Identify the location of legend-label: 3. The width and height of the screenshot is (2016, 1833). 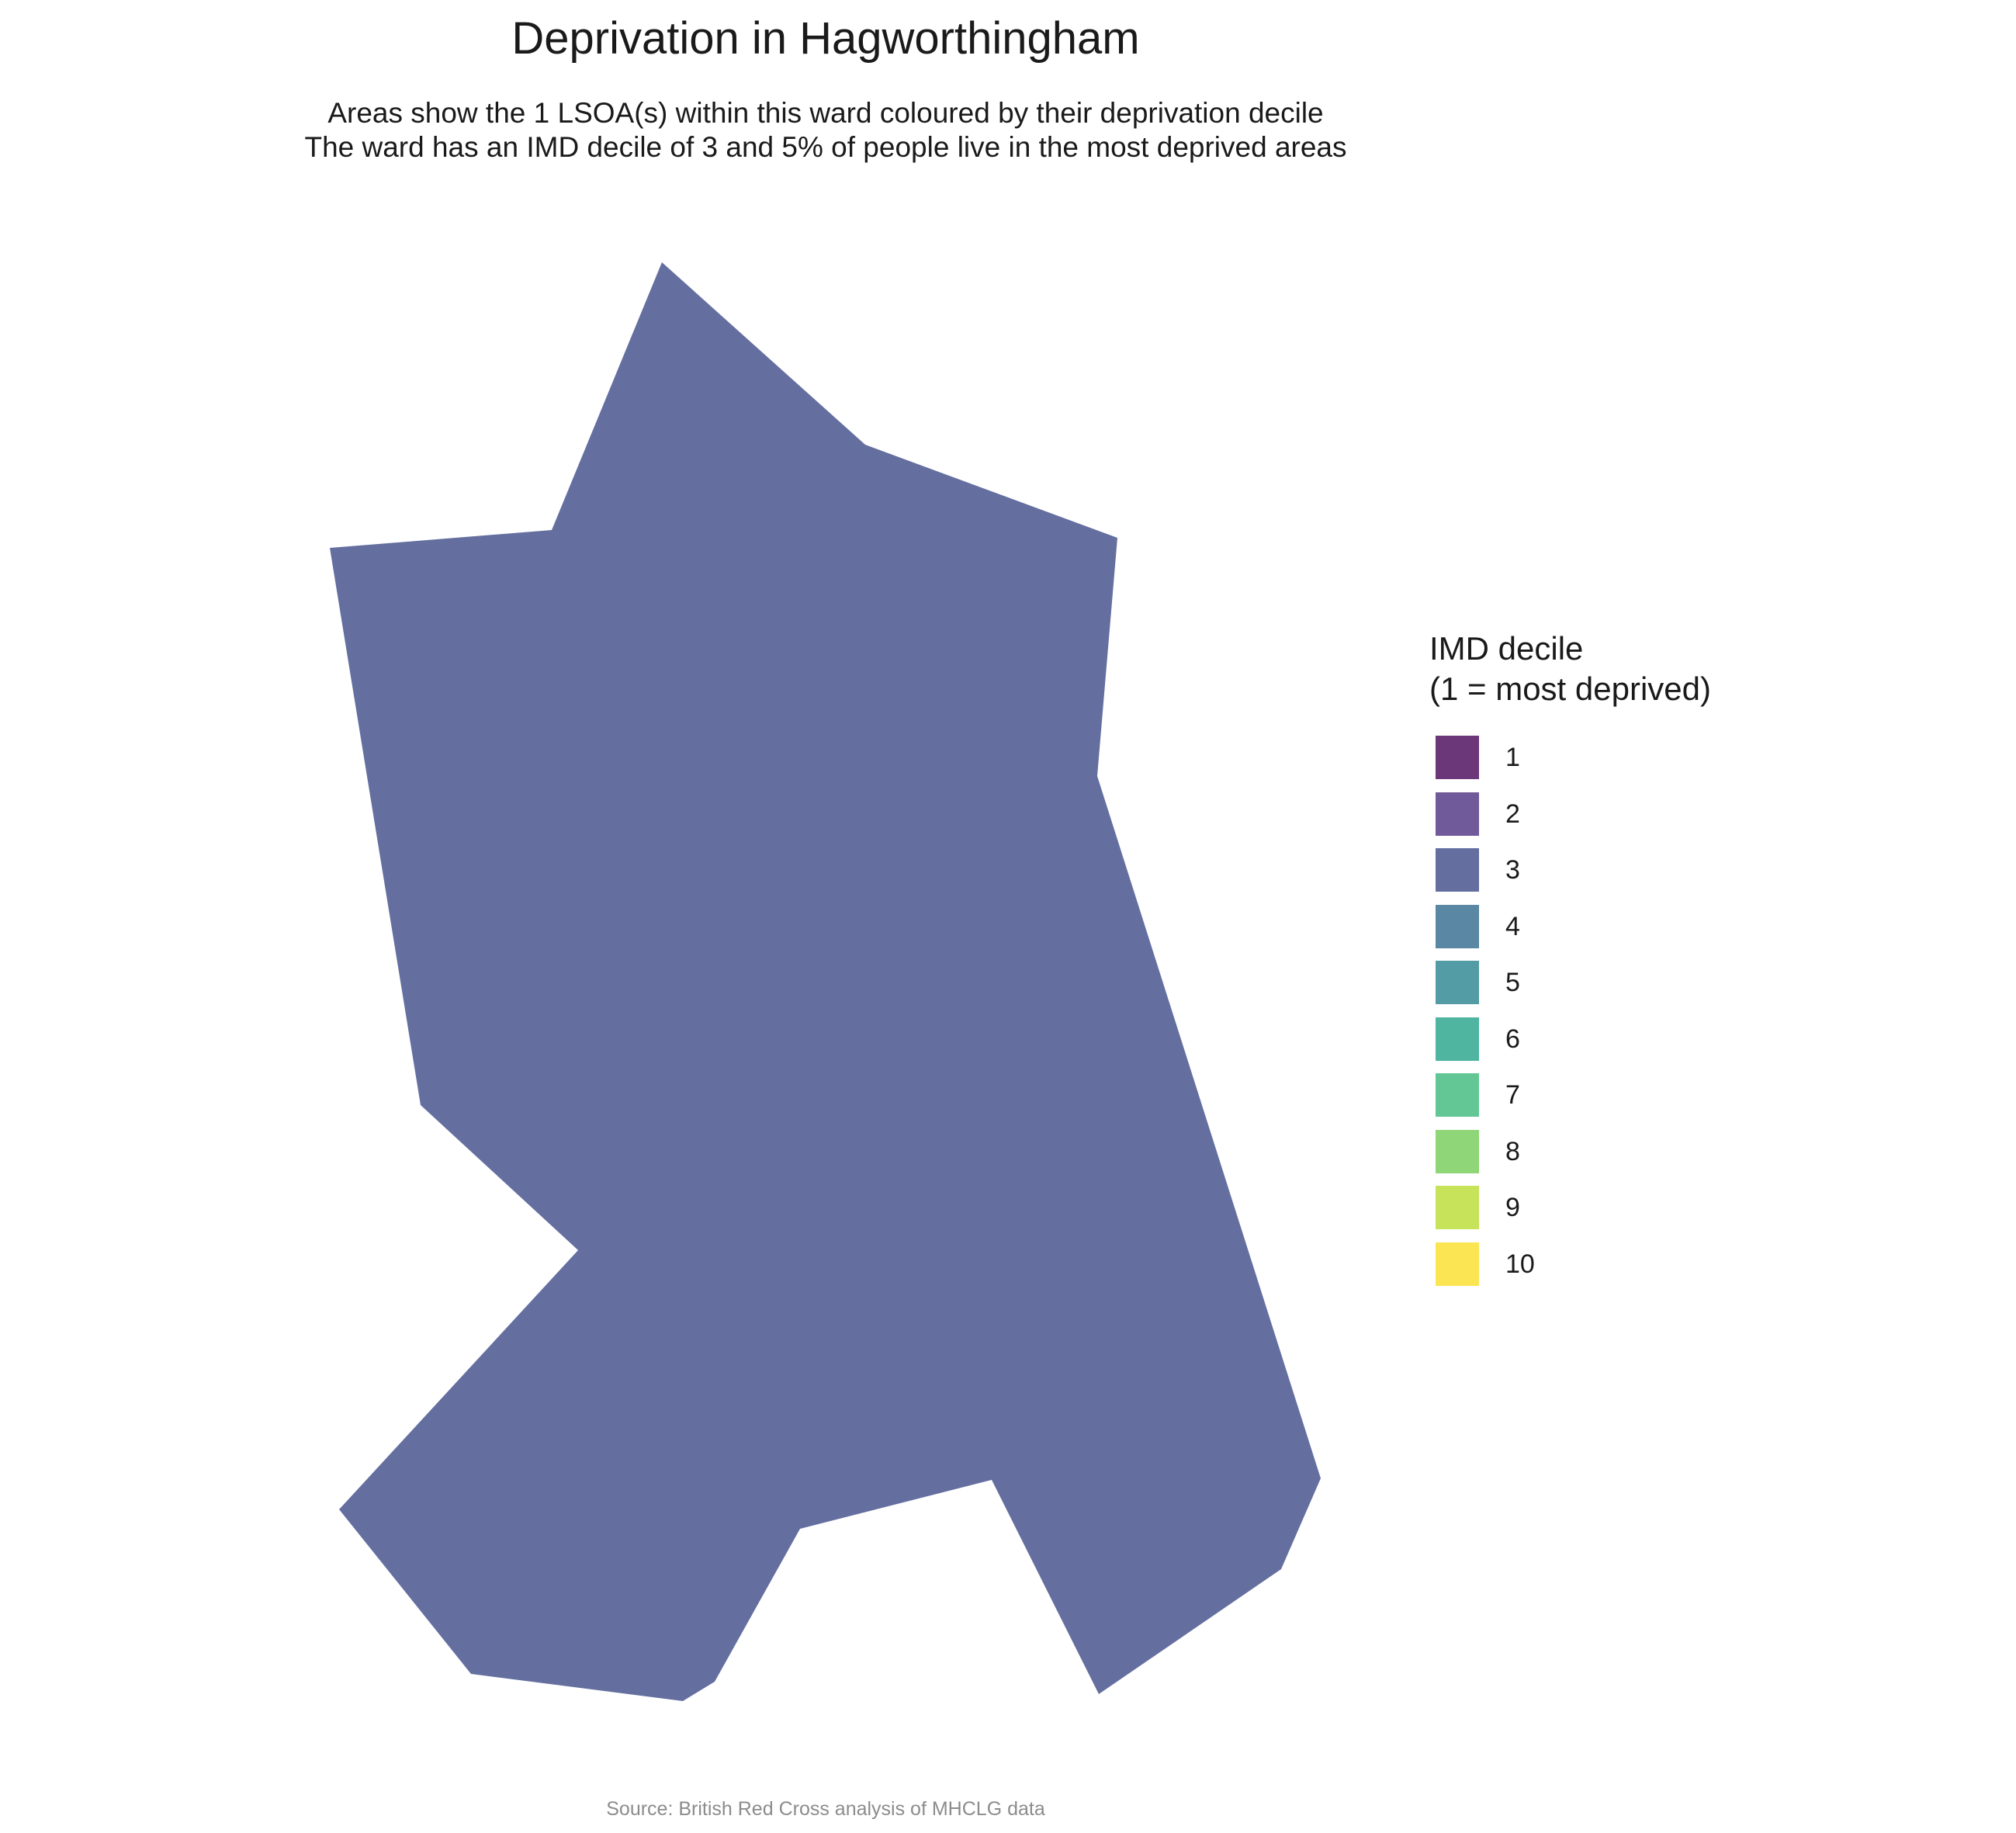
(1513, 870).